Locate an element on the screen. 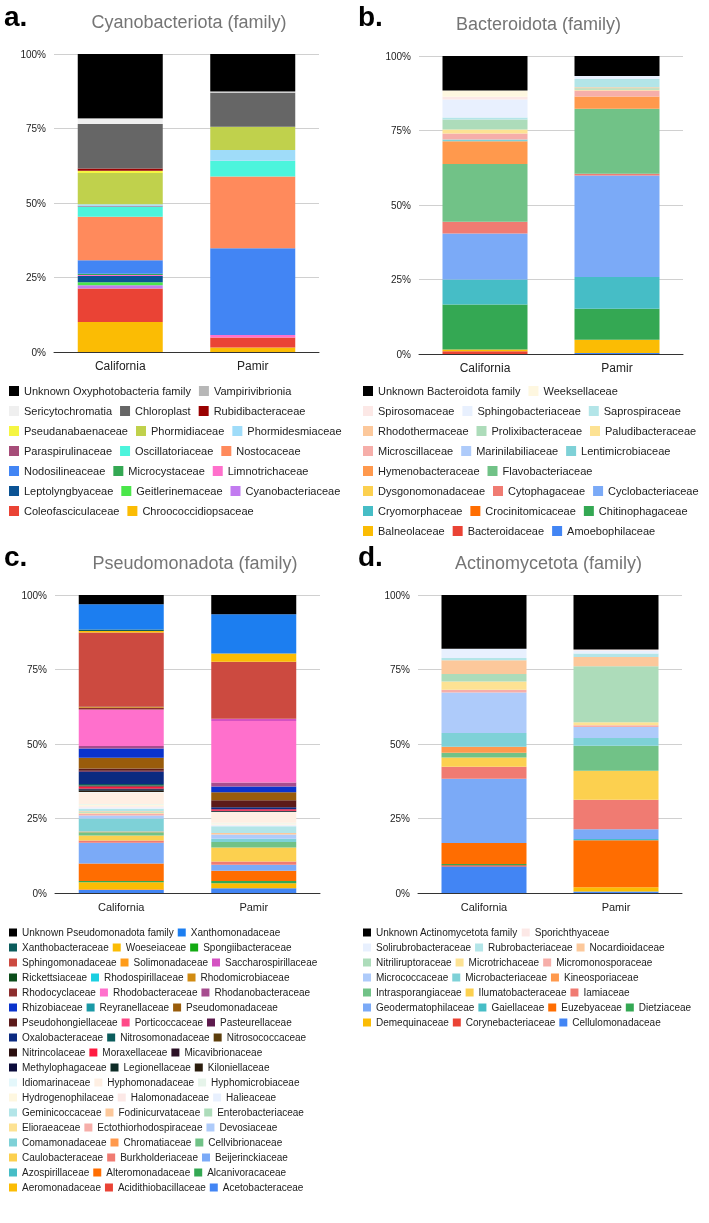 The height and width of the screenshot is (1223, 709). legend-label: Halomonadaceae is located at coordinates (170, 1097).